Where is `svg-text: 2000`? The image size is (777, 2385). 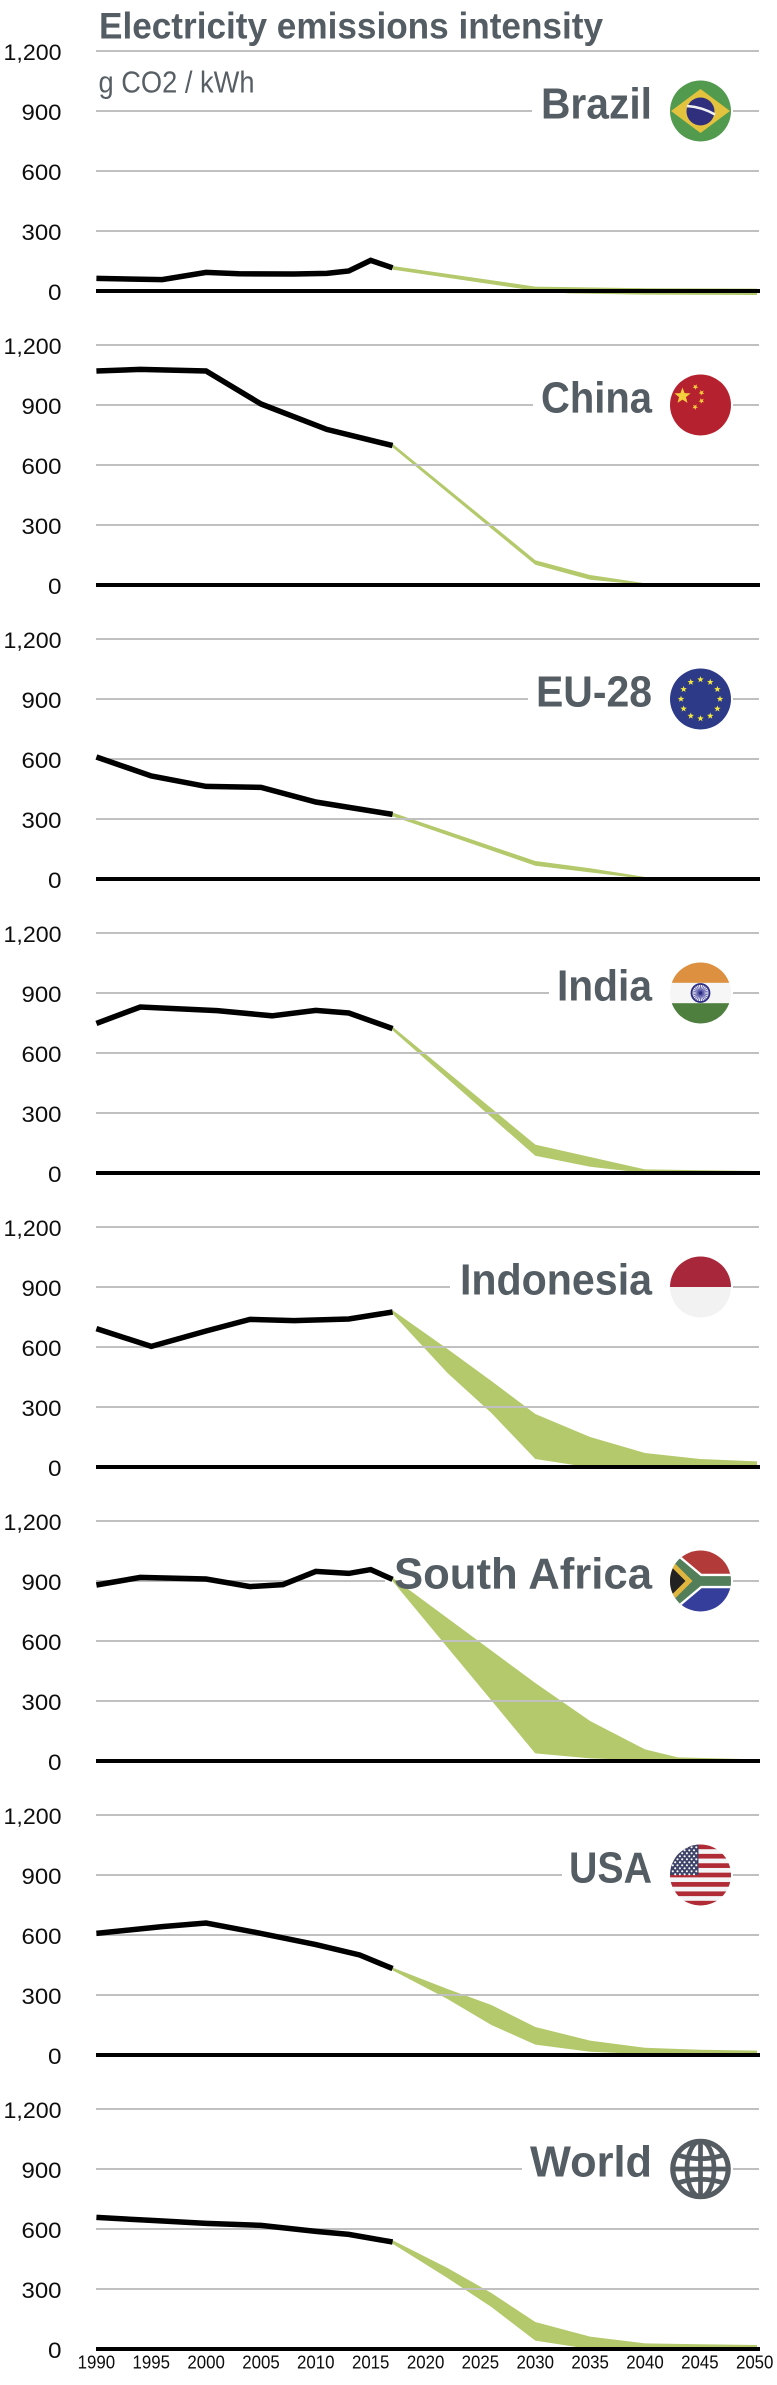
svg-text: 2000 is located at coordinates (206, 2362).